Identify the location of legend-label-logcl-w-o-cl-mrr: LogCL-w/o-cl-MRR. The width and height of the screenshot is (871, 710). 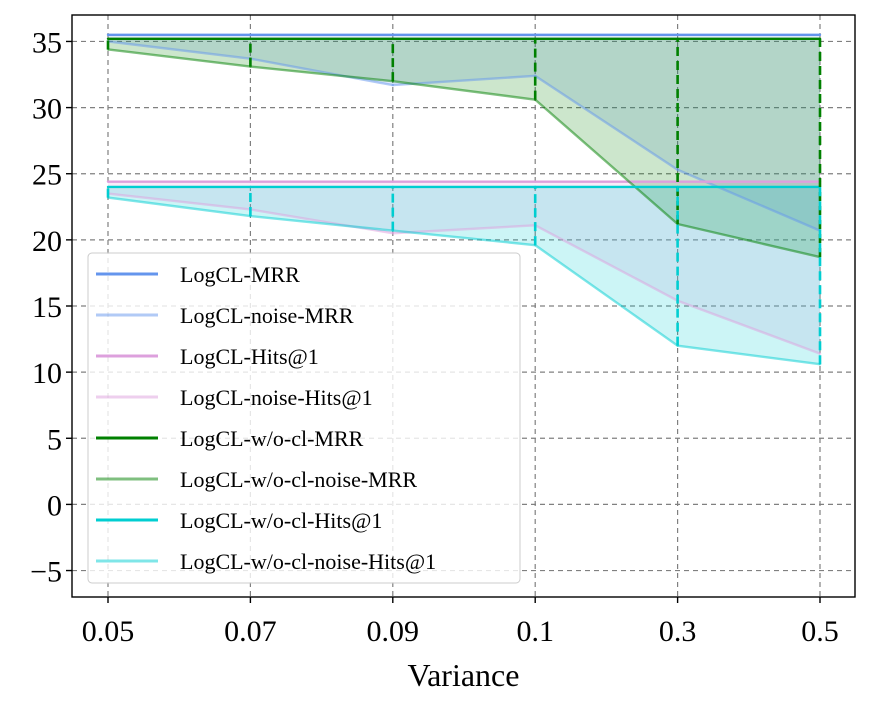
(272, 438).